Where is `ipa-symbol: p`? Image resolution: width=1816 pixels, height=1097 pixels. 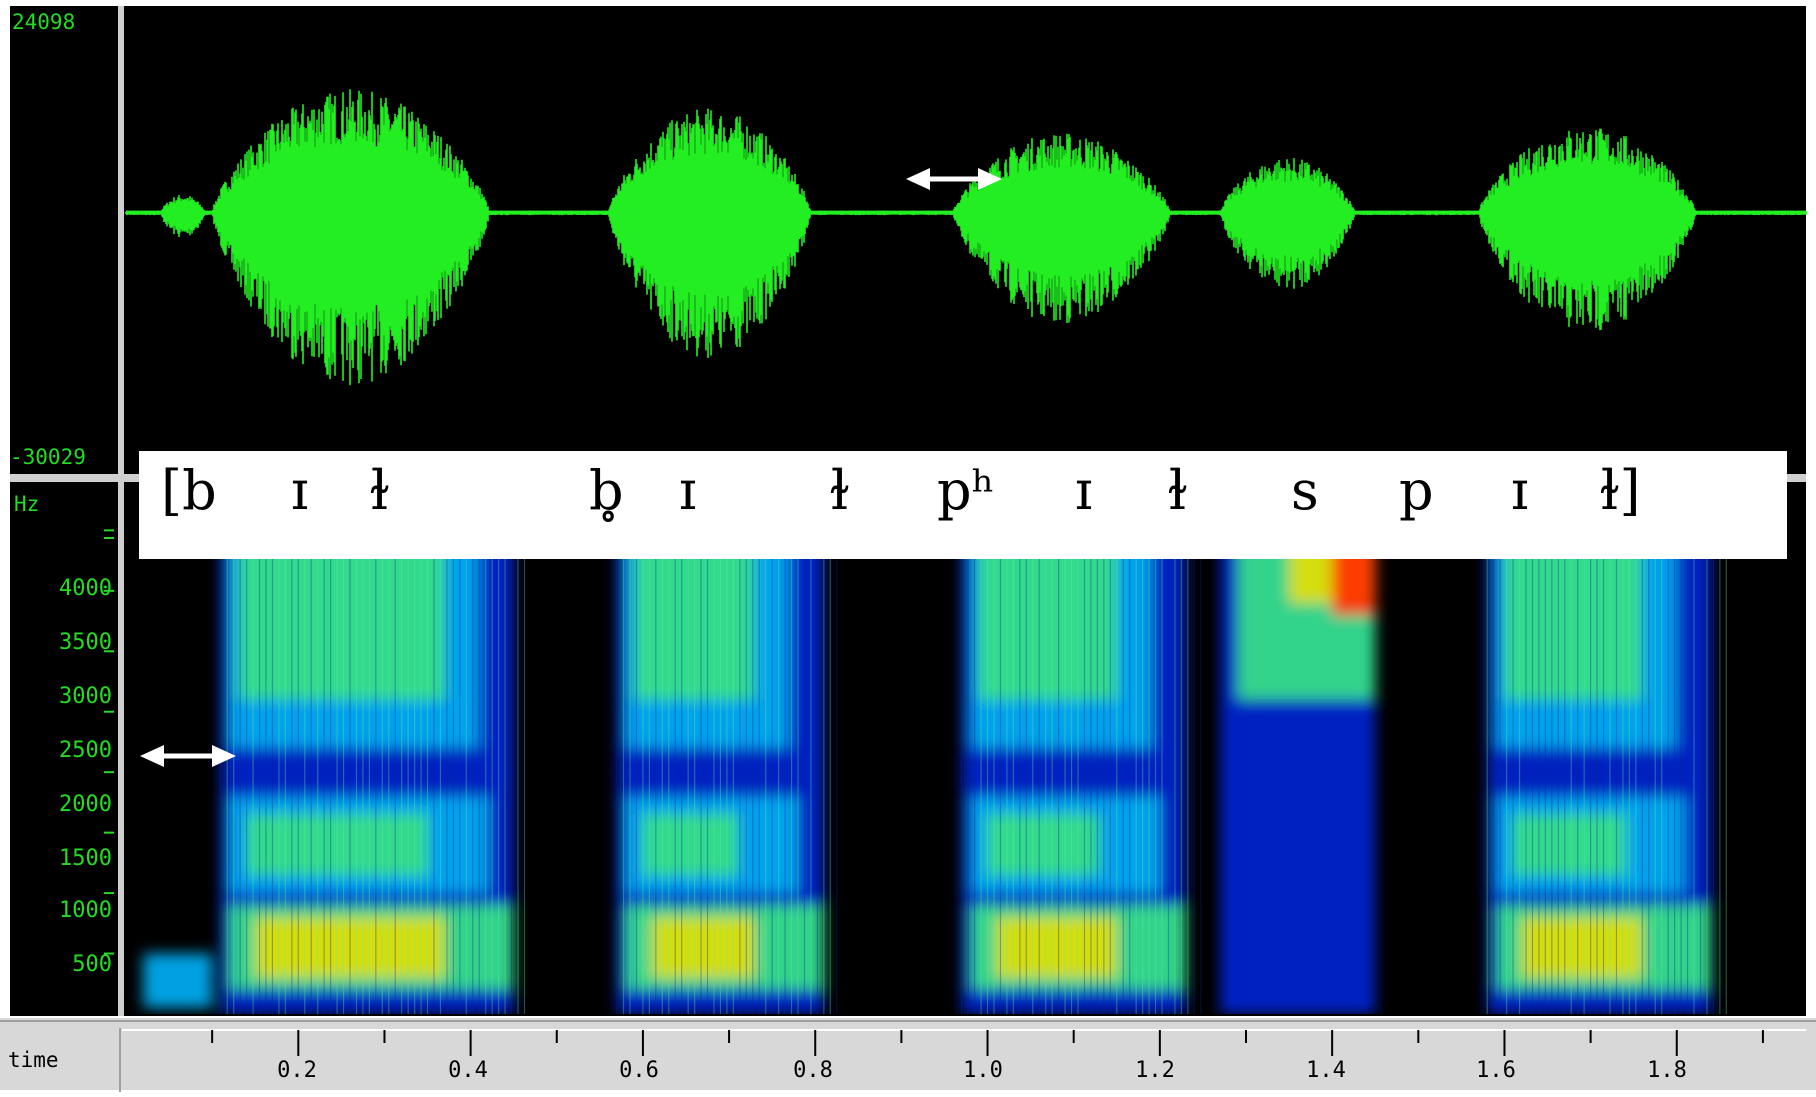
ipa-symbol: p is located at coordinates (1416, 490).